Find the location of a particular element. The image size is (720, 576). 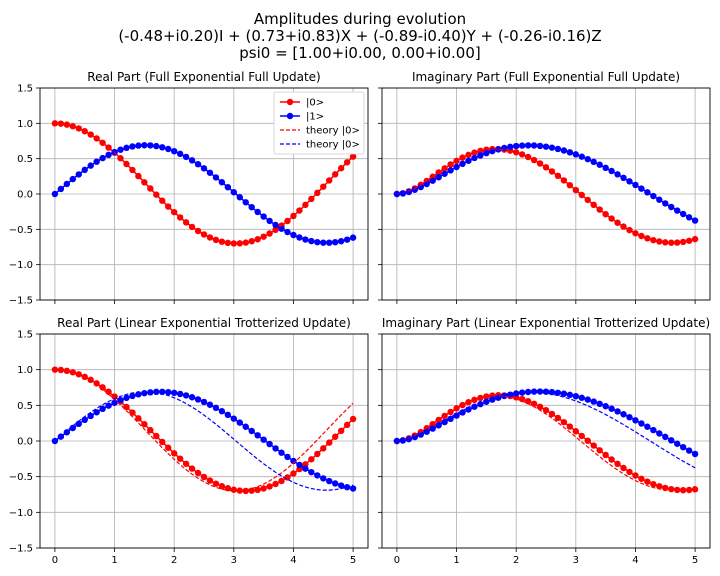

legend-marker is located at coordinates (290, 102).